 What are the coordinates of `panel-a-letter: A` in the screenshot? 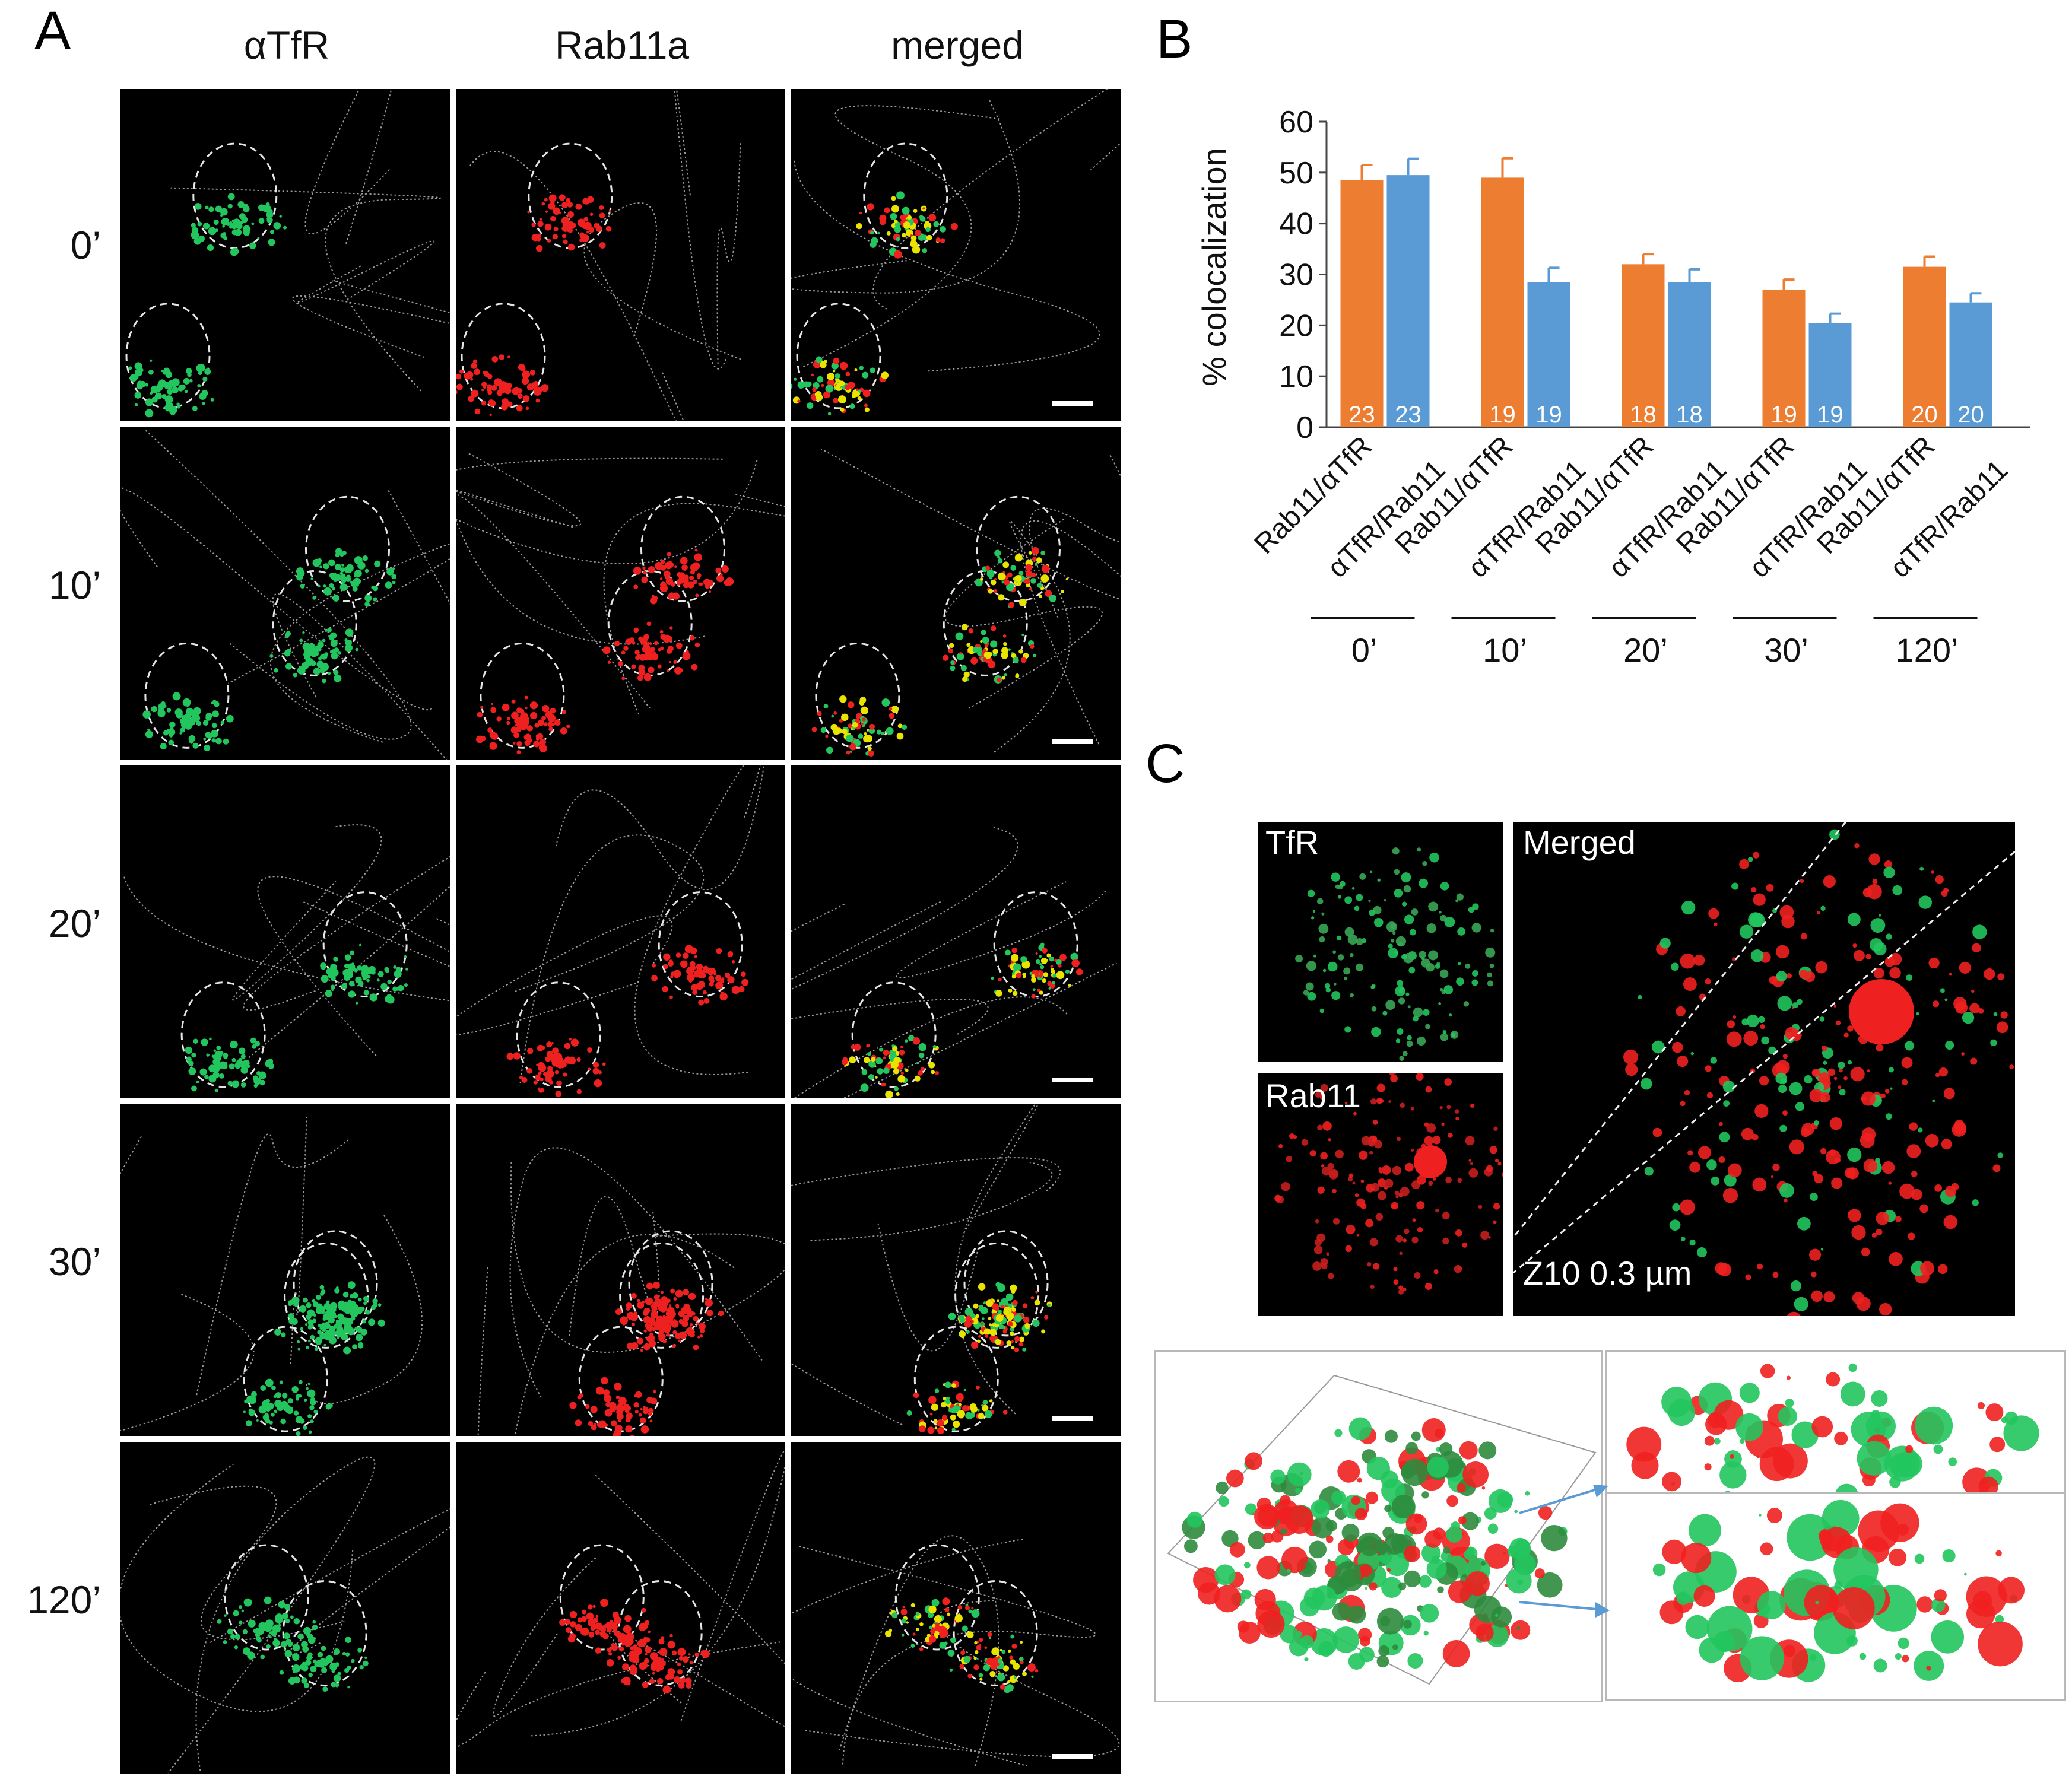 It's located at (52, 31).